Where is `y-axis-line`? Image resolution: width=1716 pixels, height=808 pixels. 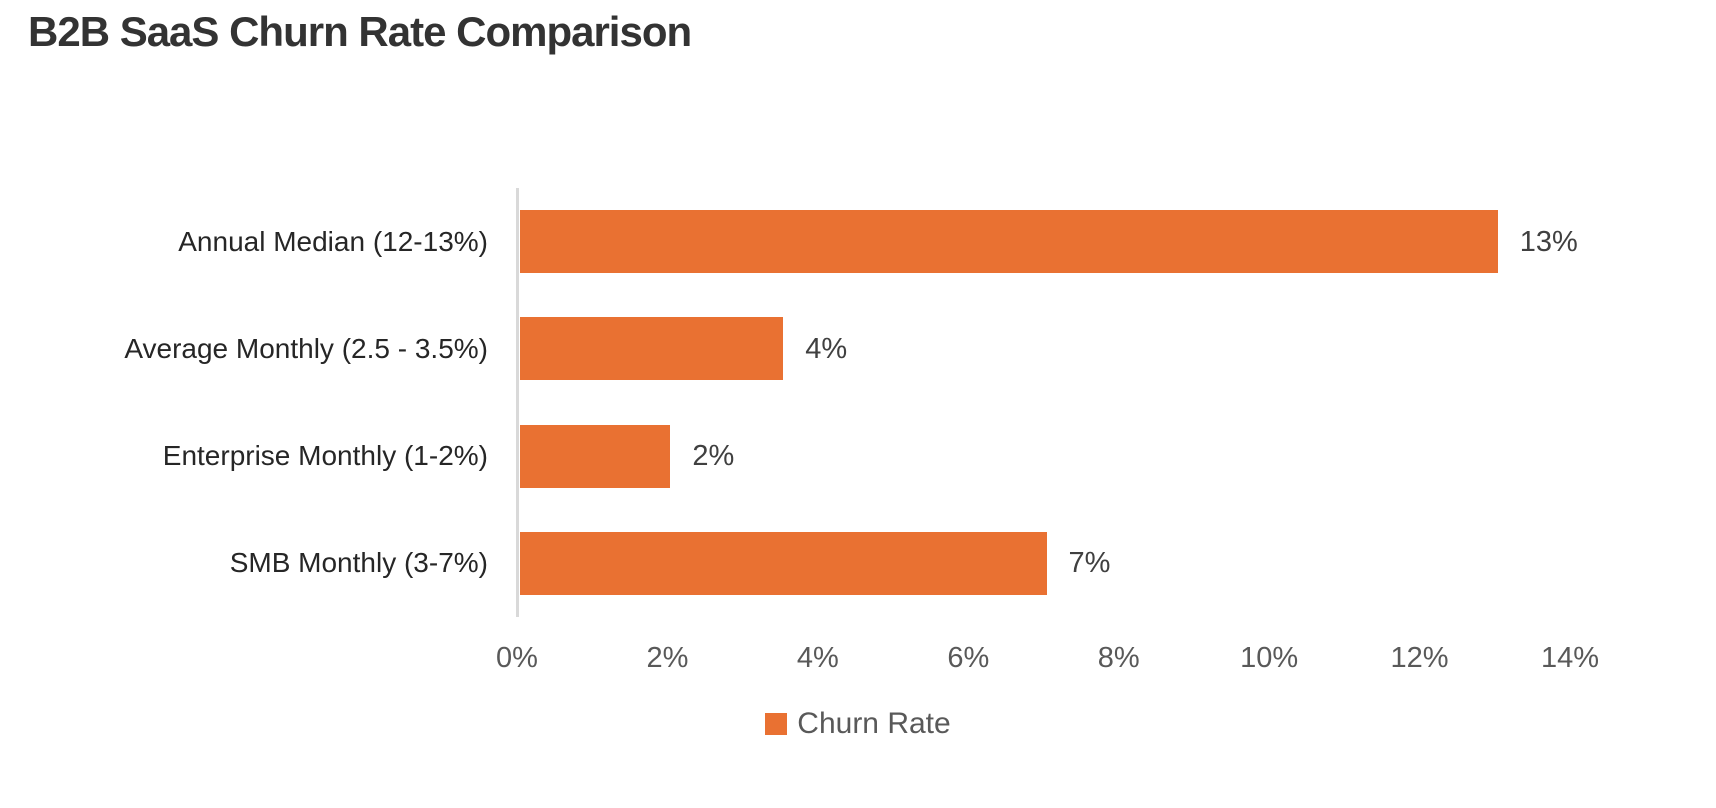
y-axis-line is located at coordinates (517, 402).